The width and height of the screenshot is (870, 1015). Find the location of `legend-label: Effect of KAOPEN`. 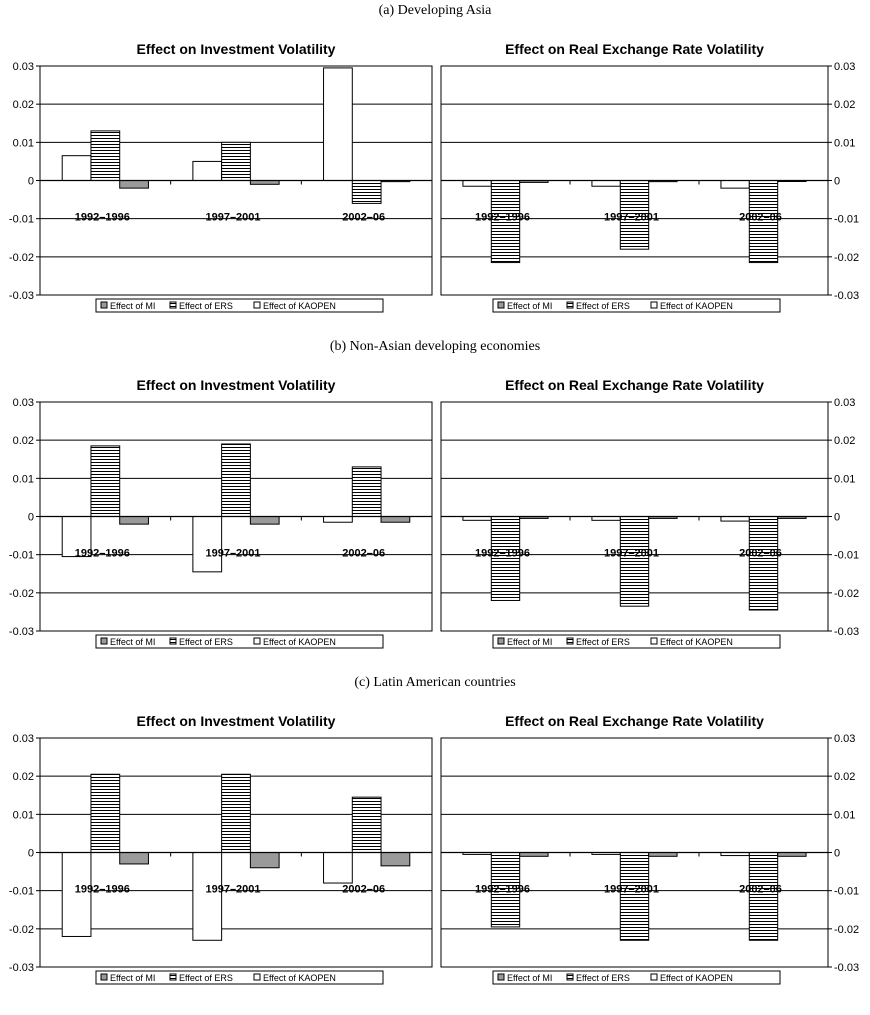

legend-label: Effect of KAOPEN is located at coordinates (299, 978).